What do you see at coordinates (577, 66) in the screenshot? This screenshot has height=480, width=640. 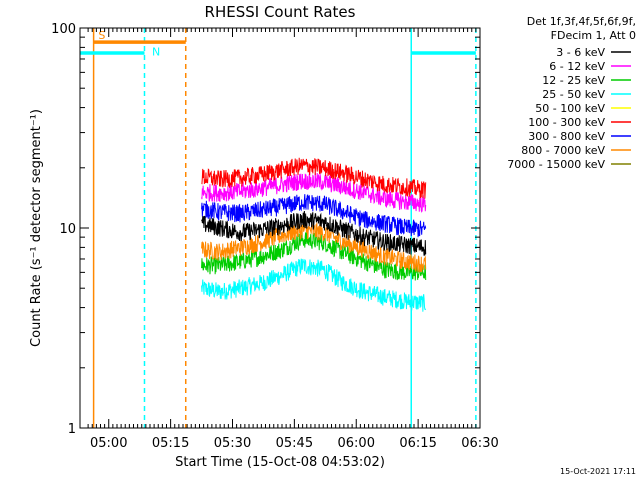 I see `legend-label-6-12-kev: 6 - 12 keV` at bounding box center [577, 66].